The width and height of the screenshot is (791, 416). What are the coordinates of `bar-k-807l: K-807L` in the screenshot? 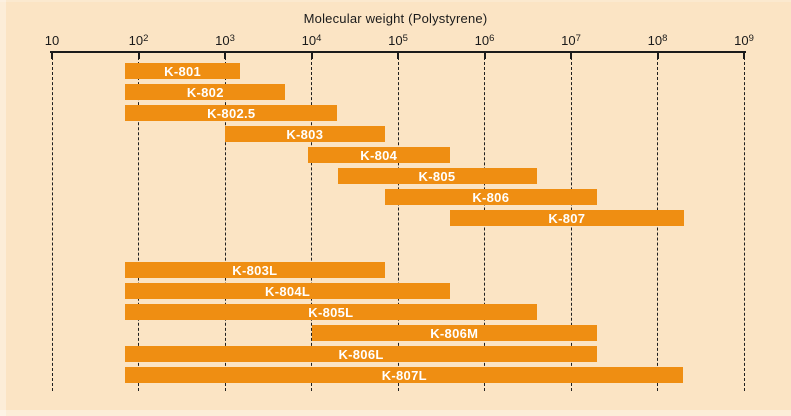 It's located at (404, 375).